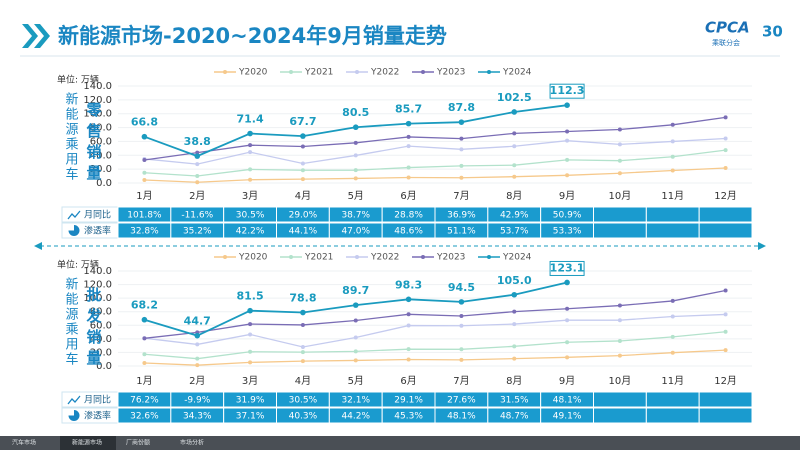 The width and height of the screenshot is (800, 450). What do you see at coordinates (567, 232) in the screenshot?
I see `table-value: 53.3%` at bounding box center [567, 232].